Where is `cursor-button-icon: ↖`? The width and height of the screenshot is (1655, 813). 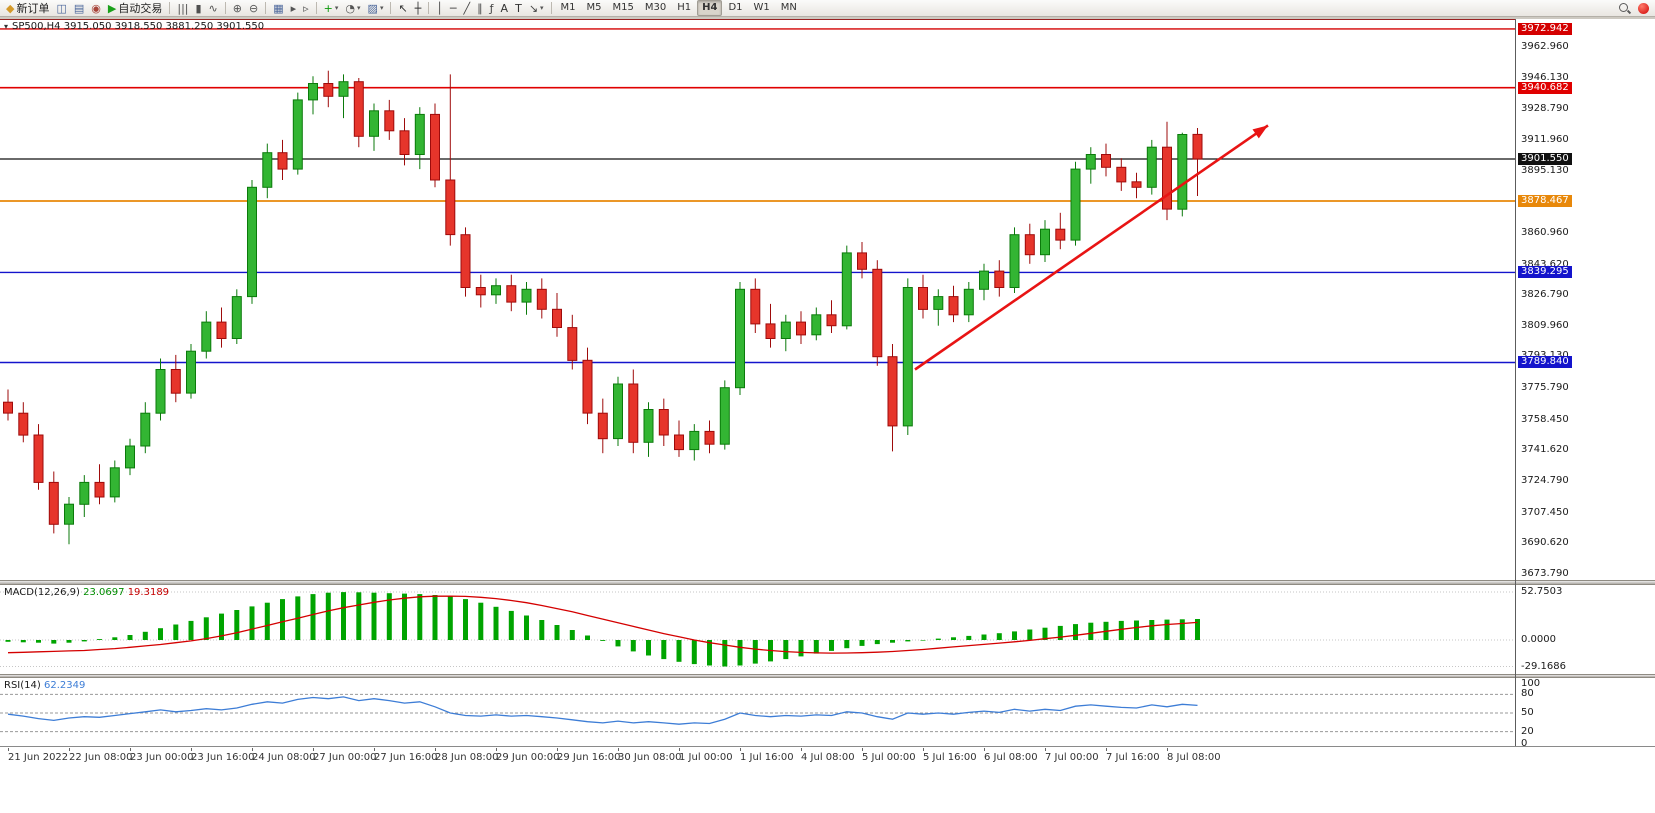
cursor-button-icon: ↖ is located at coordinates (403, 8).